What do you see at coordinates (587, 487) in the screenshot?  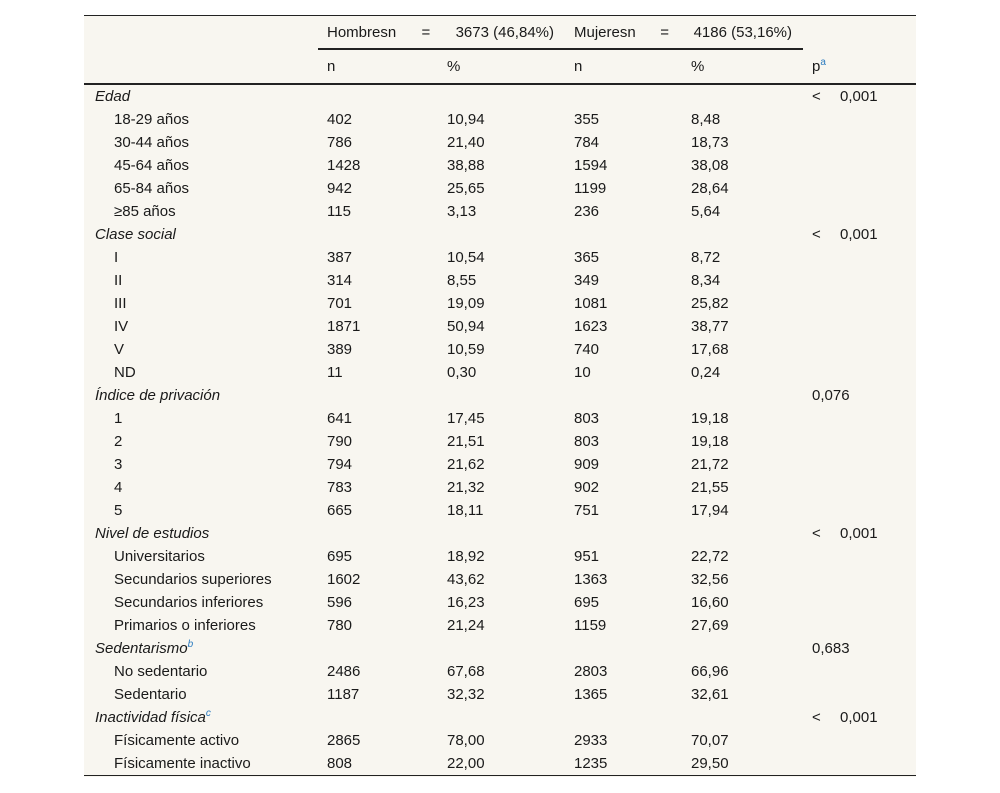 I see `women-n-cell: 902` at bounding box center [587, 487].